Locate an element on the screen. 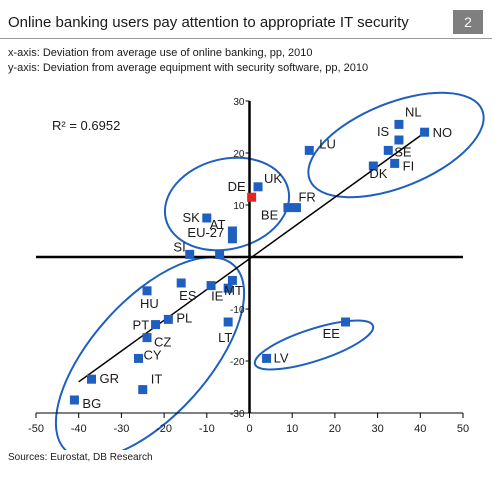 The height and width of the screenshot is (478, 495). x-tick-label: 30 is located at coordinates (377, 429).